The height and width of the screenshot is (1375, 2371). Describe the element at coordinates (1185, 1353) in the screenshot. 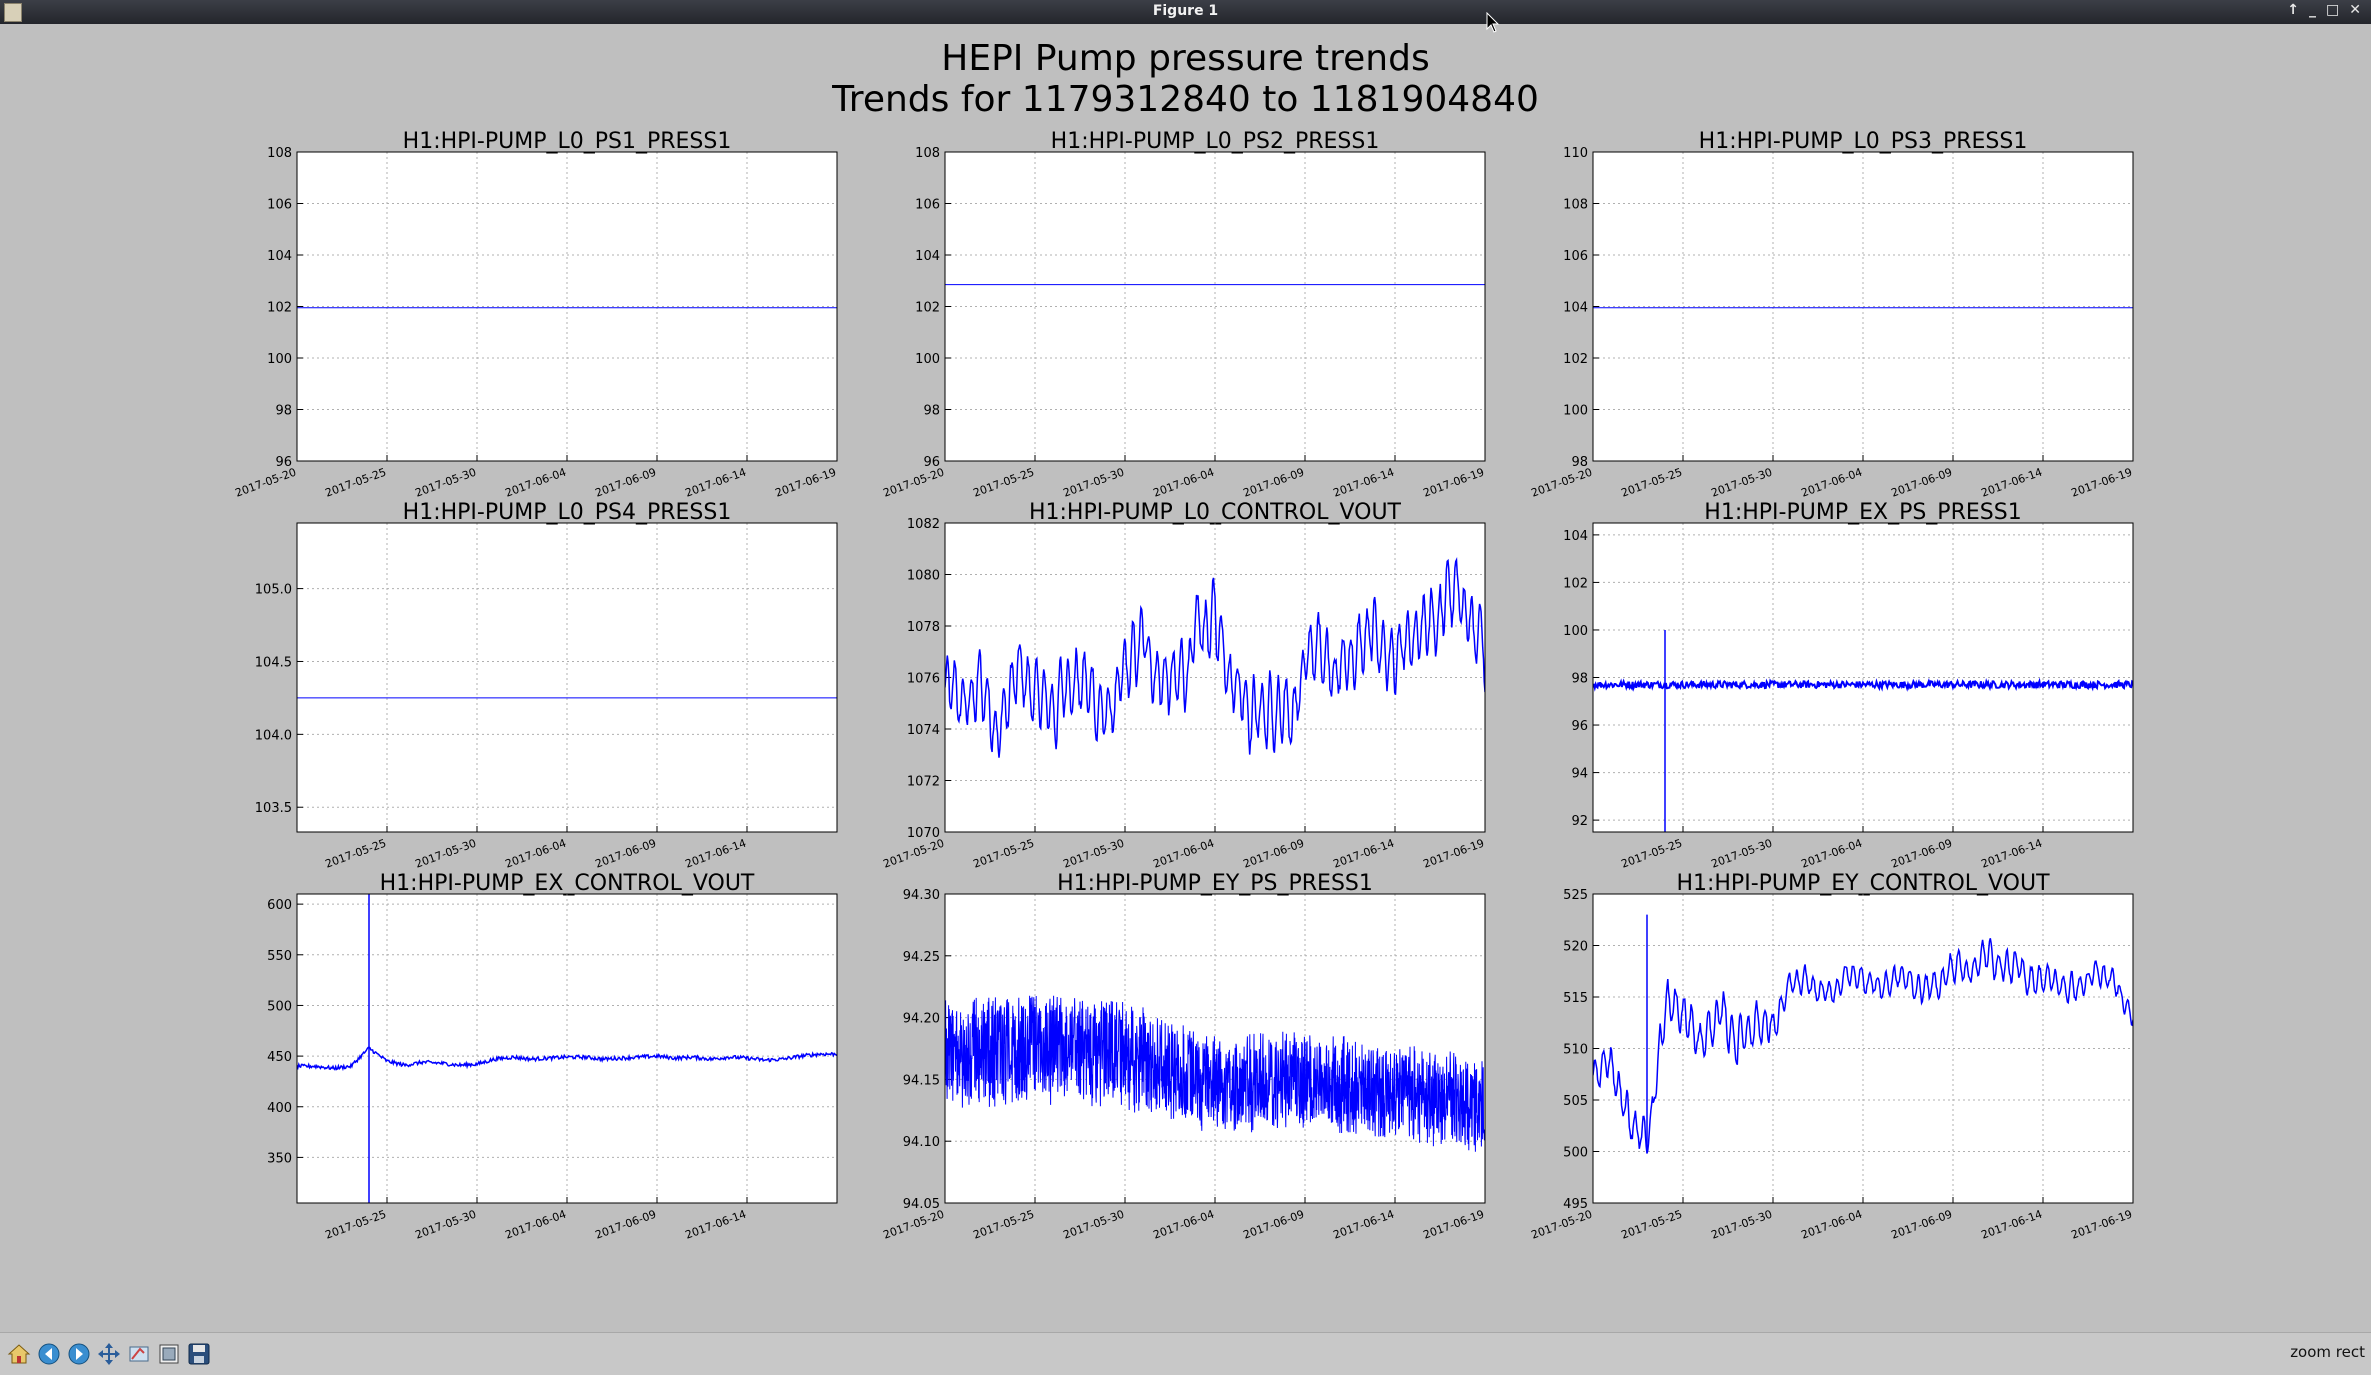

I see `navigation-toolbar: zoom rect` at that location.